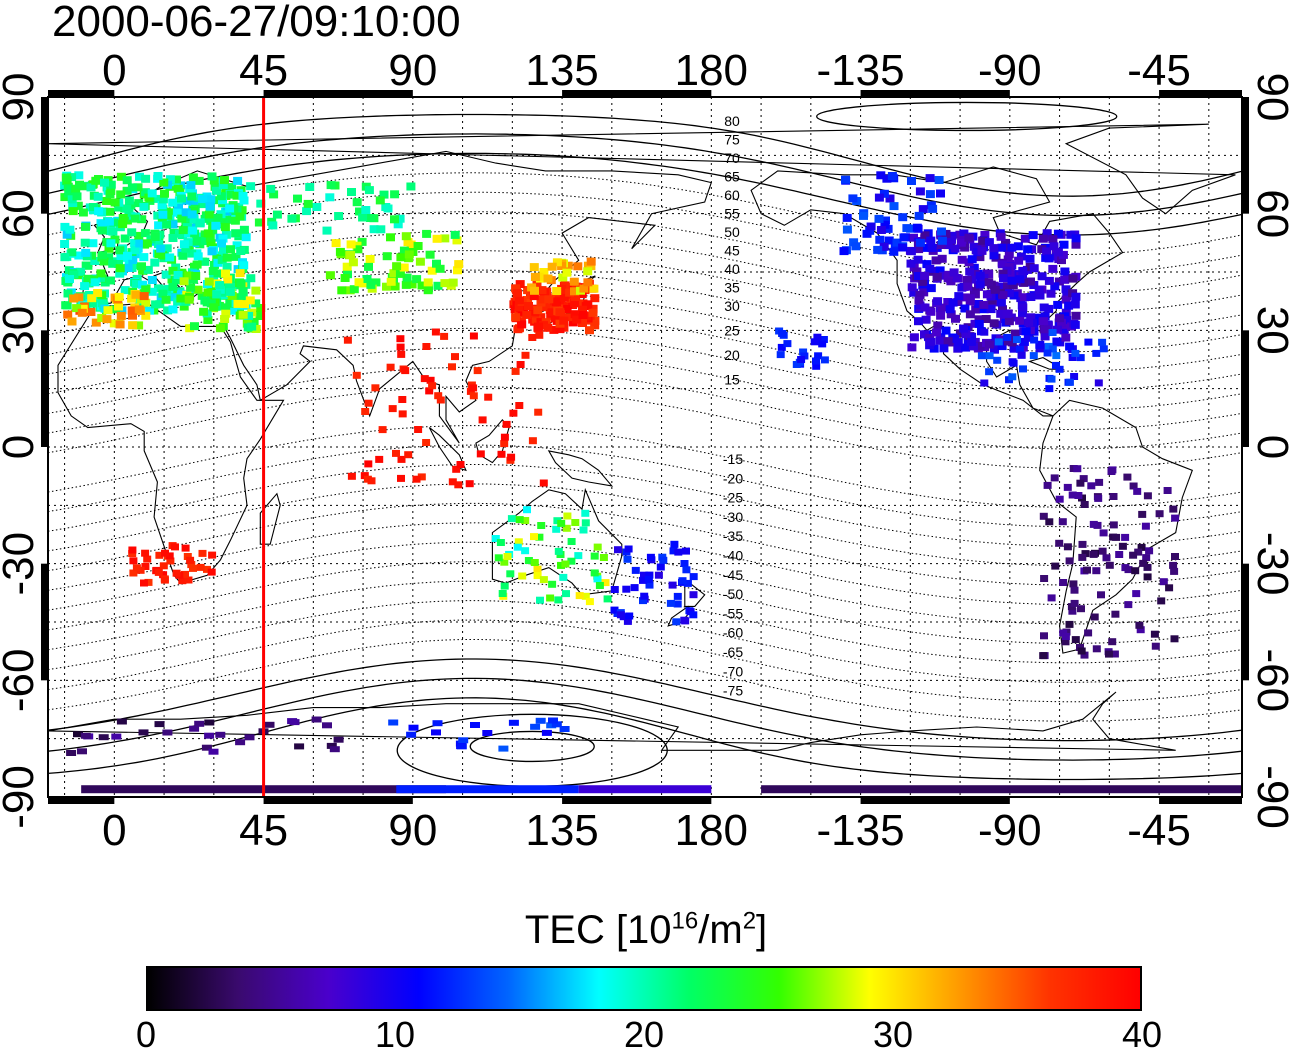 The height and width of the screenshot is (1057, 1292). Describe the element at coordinates (732, 214) in the screenshot. I see `contour-label: 55` at that location.